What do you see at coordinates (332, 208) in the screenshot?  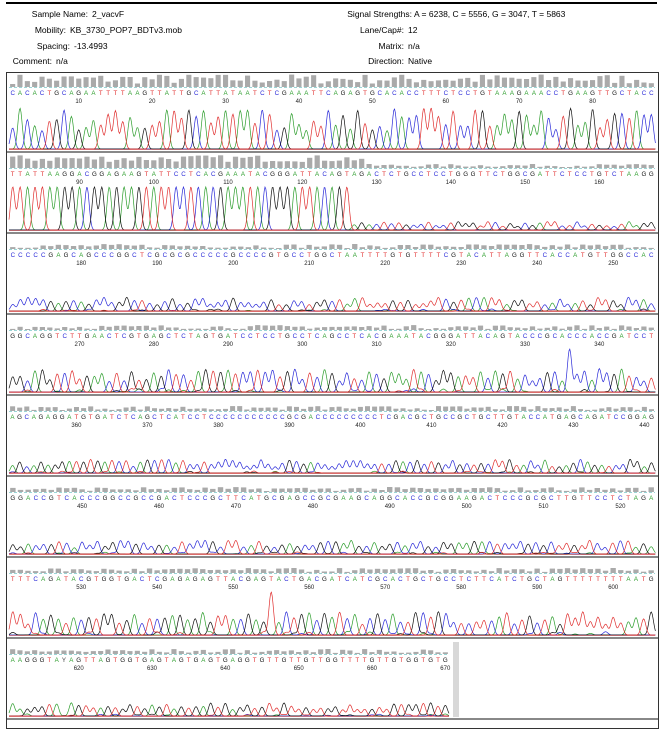 I see `trace-line-T` at bounding box center [332, 208].